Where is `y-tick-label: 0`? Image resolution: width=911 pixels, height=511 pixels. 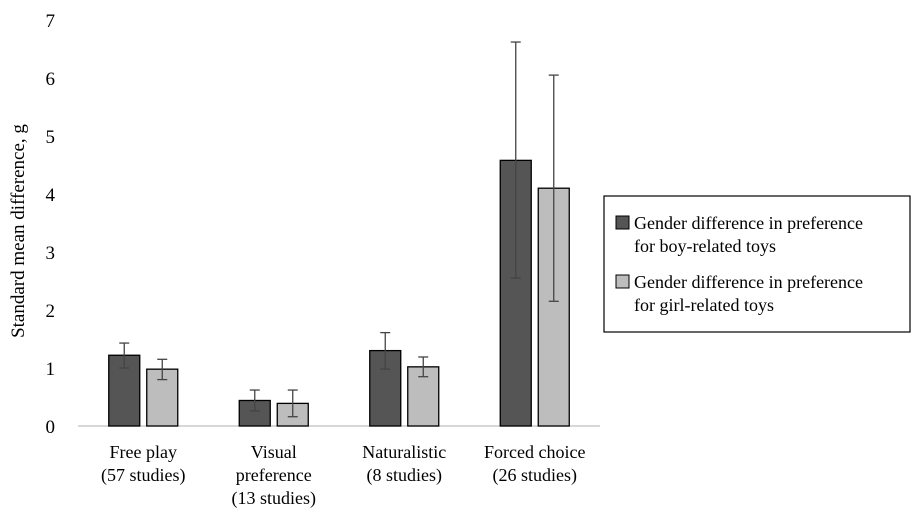 y-tick-label: 0 is located at coordinates (51, 427).